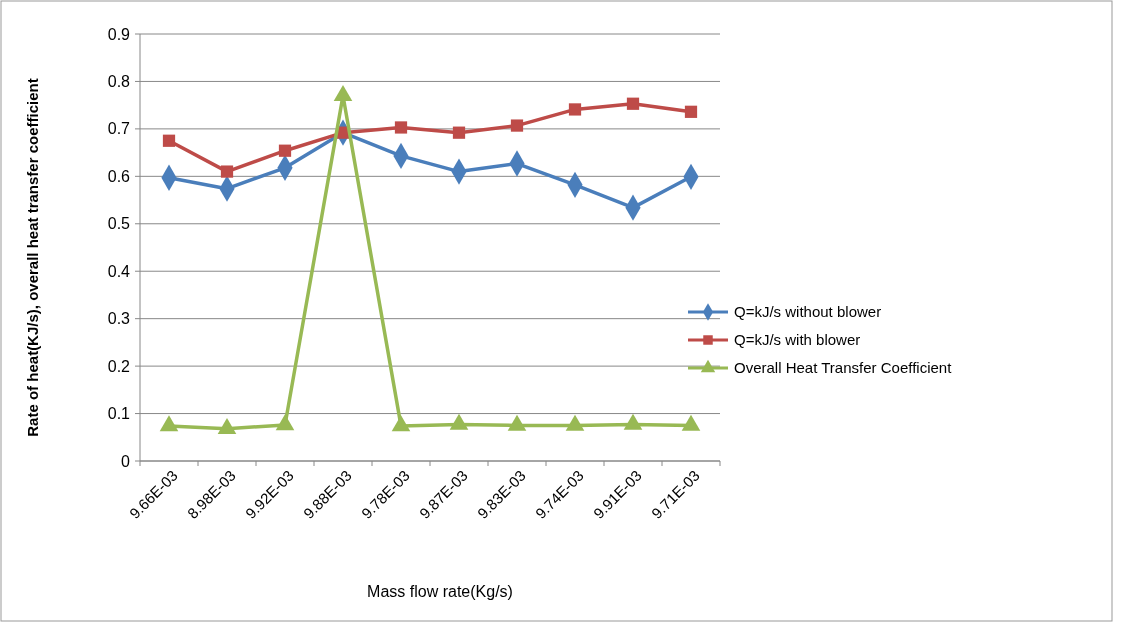  What do you see at coordinates (119, 224) in the screenshot?
I see `y-tick-label: 0.5` at bounding box center [119, 224].